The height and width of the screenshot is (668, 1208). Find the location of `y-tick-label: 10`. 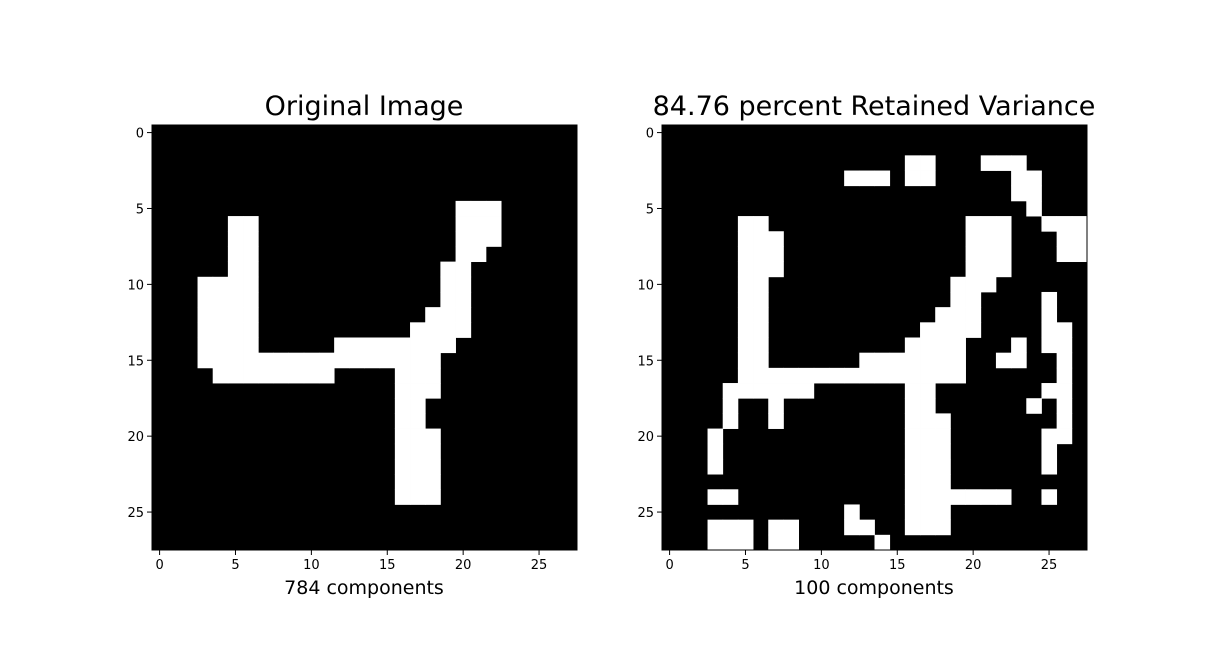

y-tick-label: 10 is located at coordinates (135, 285).